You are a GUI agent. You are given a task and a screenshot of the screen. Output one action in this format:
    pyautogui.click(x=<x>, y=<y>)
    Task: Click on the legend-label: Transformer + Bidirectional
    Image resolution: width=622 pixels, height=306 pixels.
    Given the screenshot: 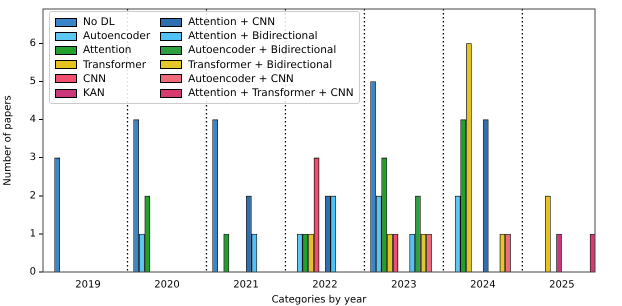 What is the action you would take?
    pyautogui.click(x=260, y=65)
    